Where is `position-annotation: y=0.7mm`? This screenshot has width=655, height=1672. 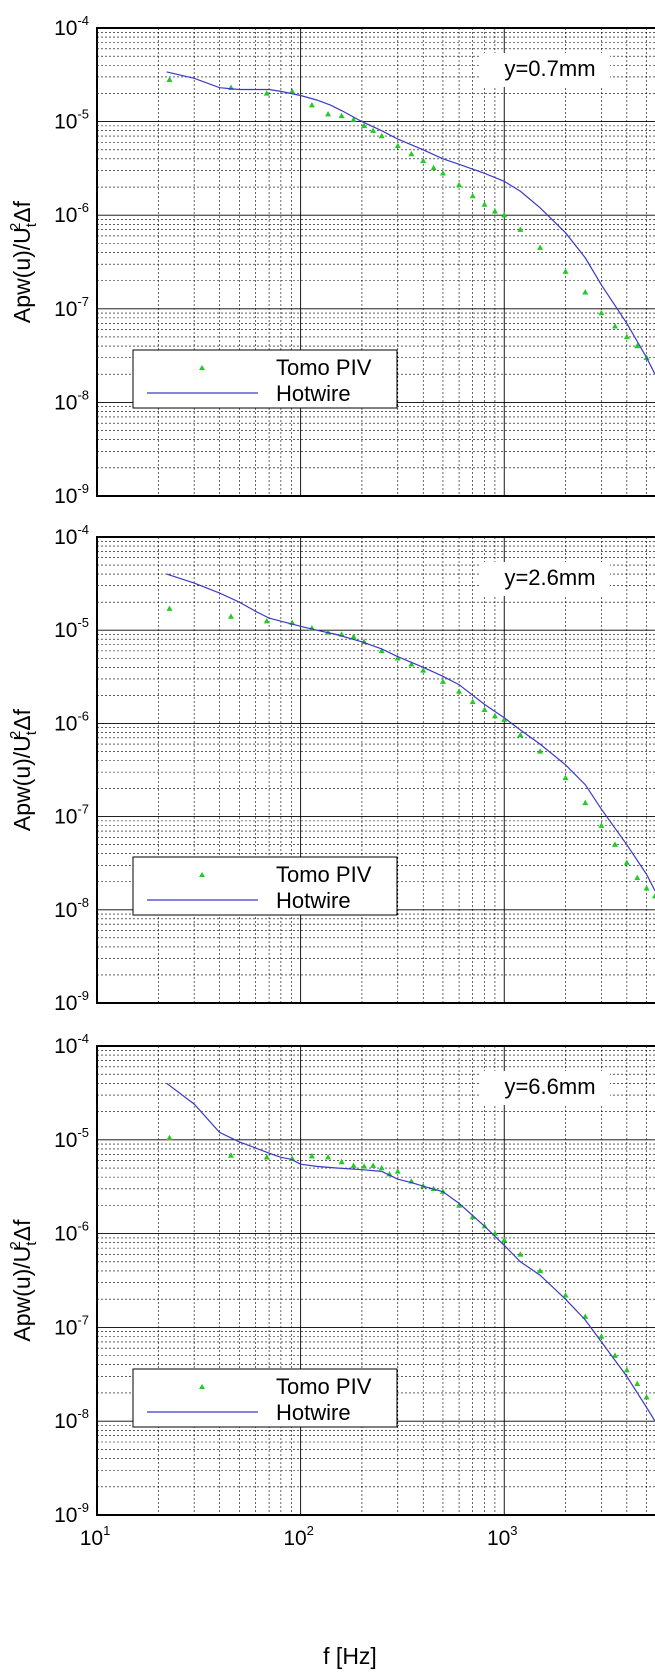
position-annotation: y=0.7mm is located at coordinates (549, 68).